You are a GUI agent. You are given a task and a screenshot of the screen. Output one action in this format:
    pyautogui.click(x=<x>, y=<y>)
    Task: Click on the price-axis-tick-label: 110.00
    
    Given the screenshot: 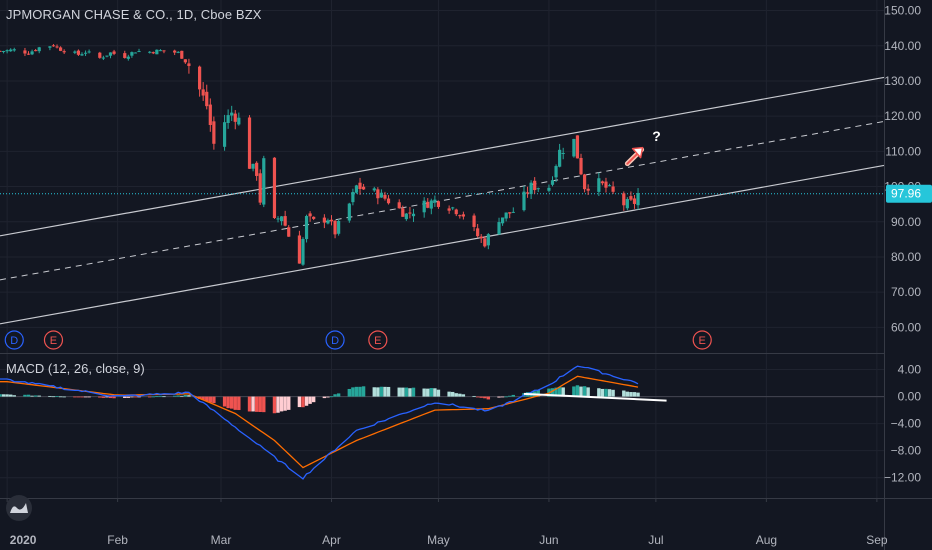 What is the action you would take?
    pyautogui.click(x=903, y=151)
    